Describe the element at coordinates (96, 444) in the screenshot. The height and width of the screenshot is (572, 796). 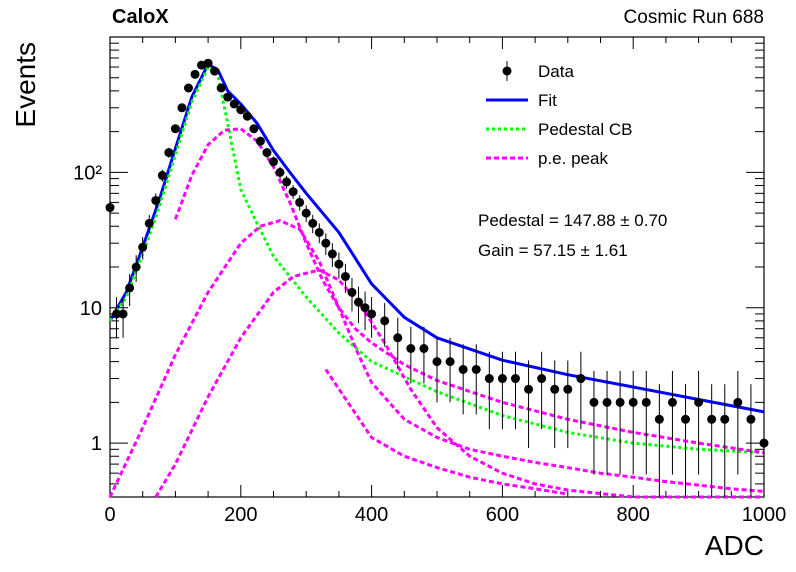
I see `y-tick-label: 1` at that location.